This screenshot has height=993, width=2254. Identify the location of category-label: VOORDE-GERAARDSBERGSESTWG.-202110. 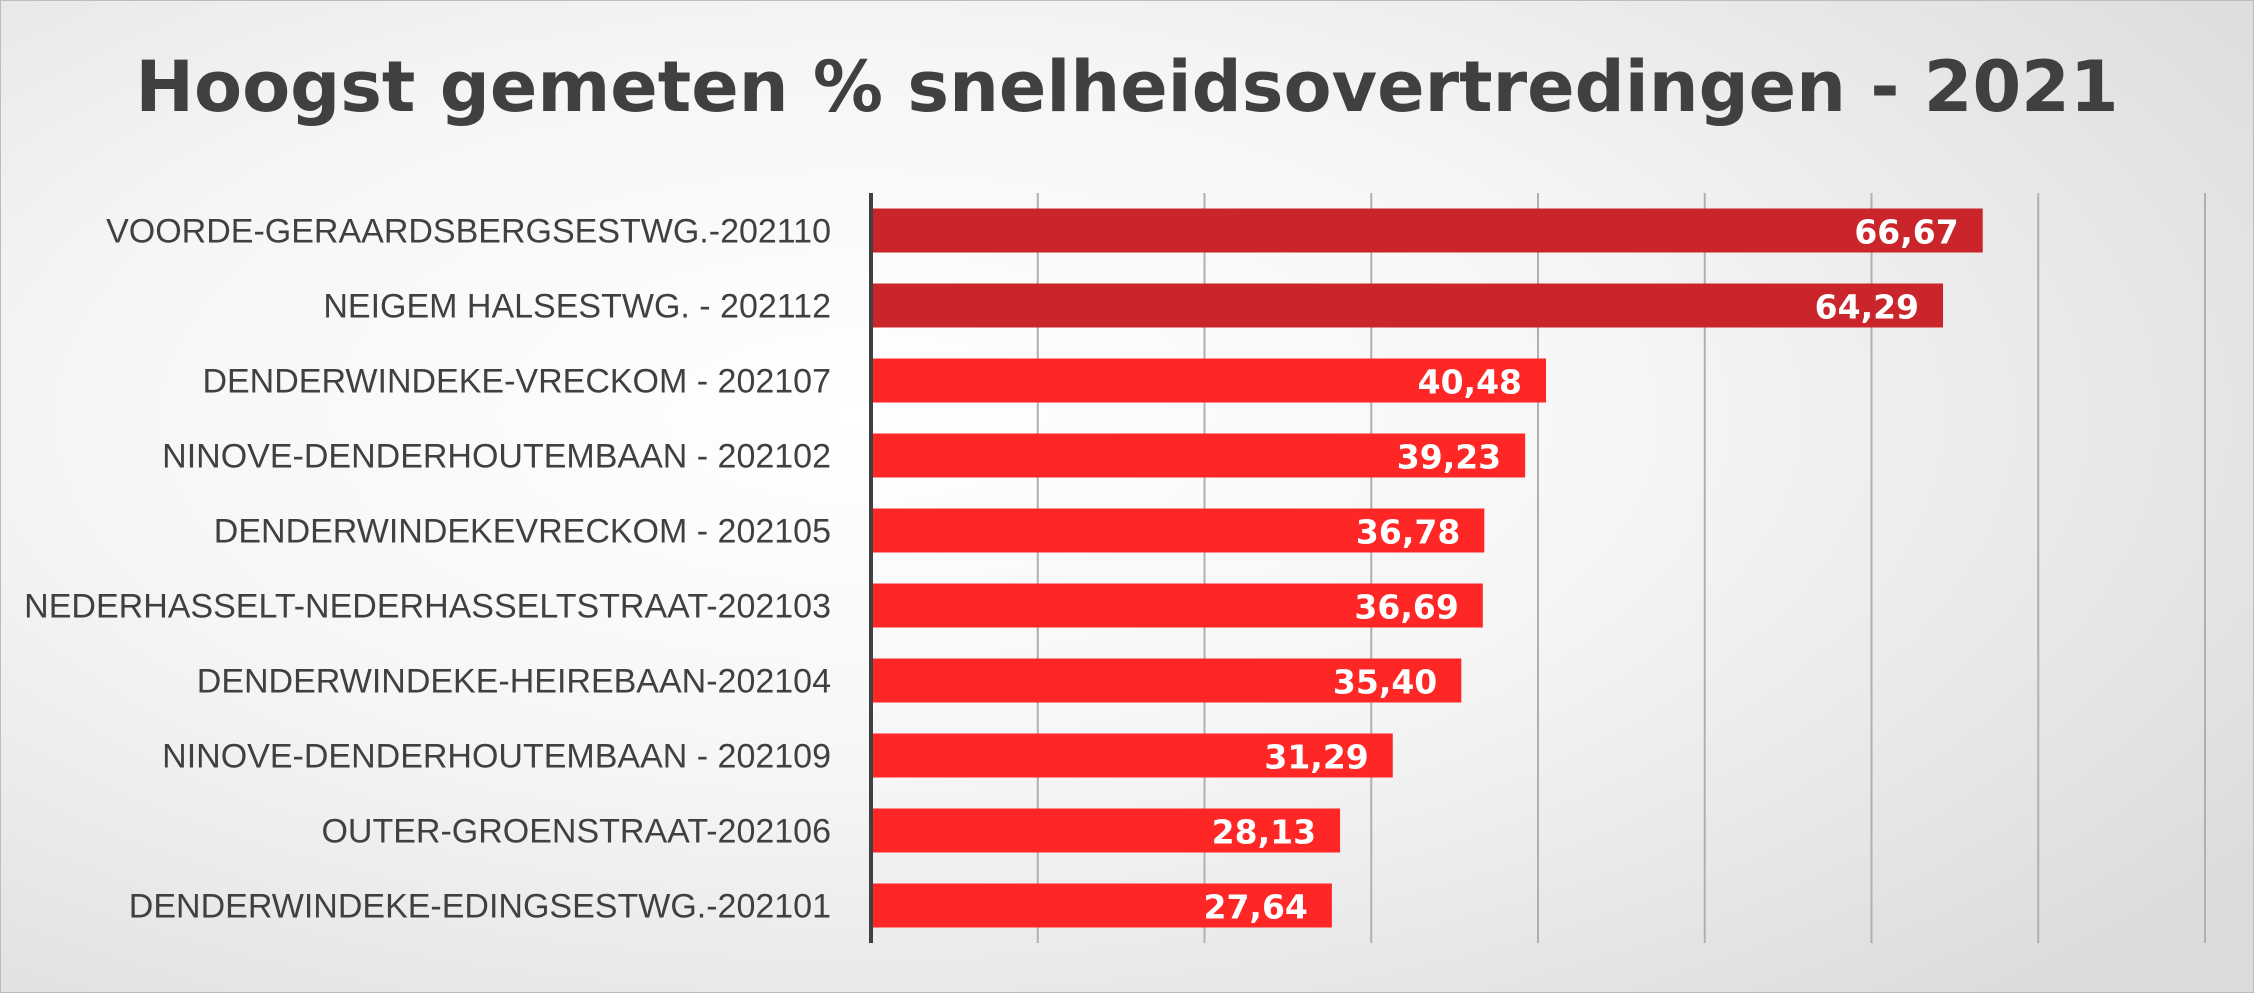
(468, 232).